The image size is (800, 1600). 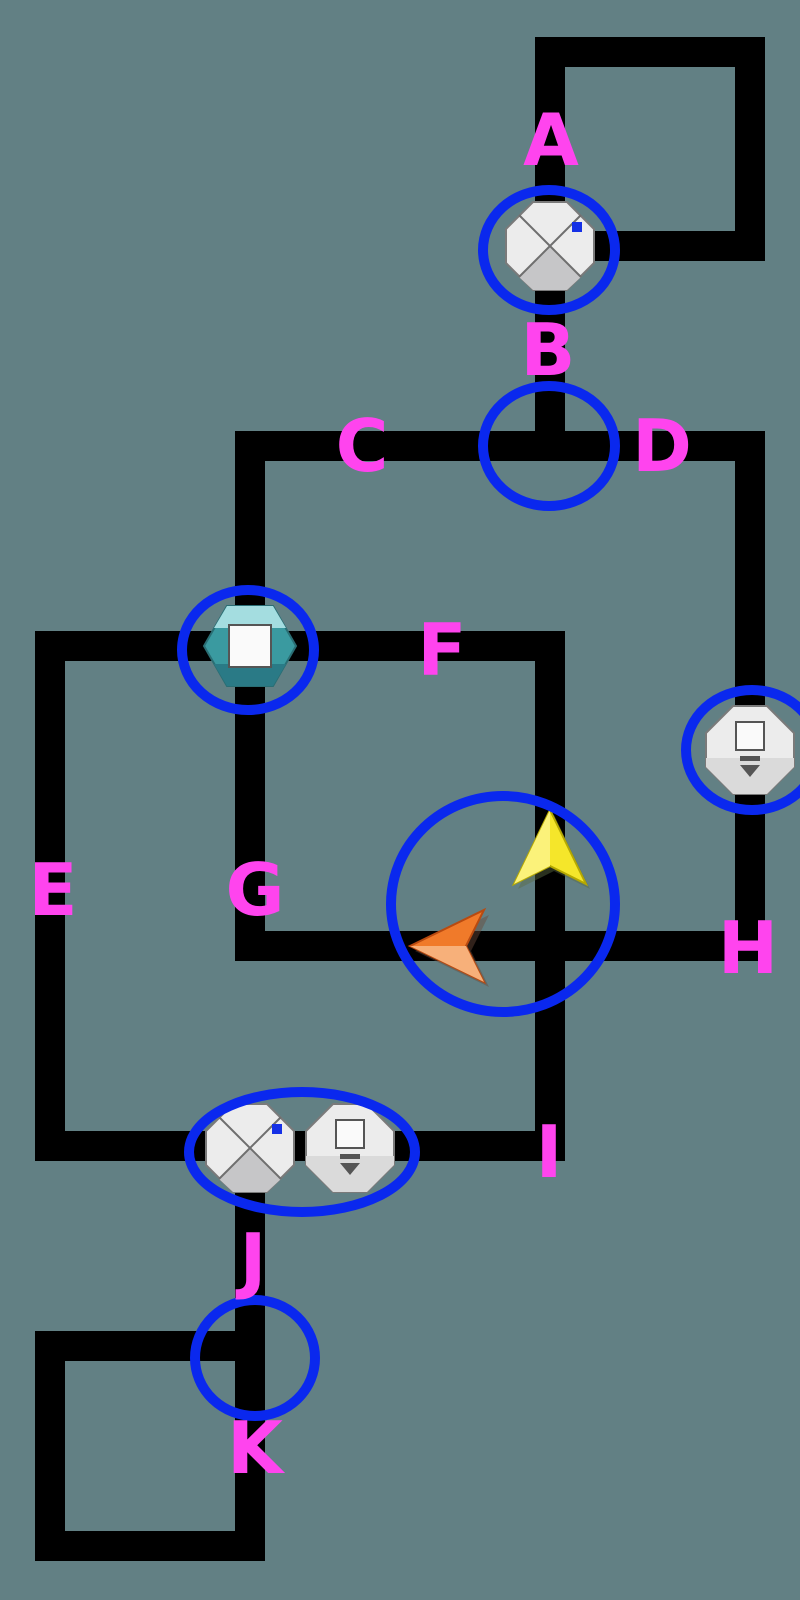 I want to click on label-j: J, so click(x=251, y=1260).